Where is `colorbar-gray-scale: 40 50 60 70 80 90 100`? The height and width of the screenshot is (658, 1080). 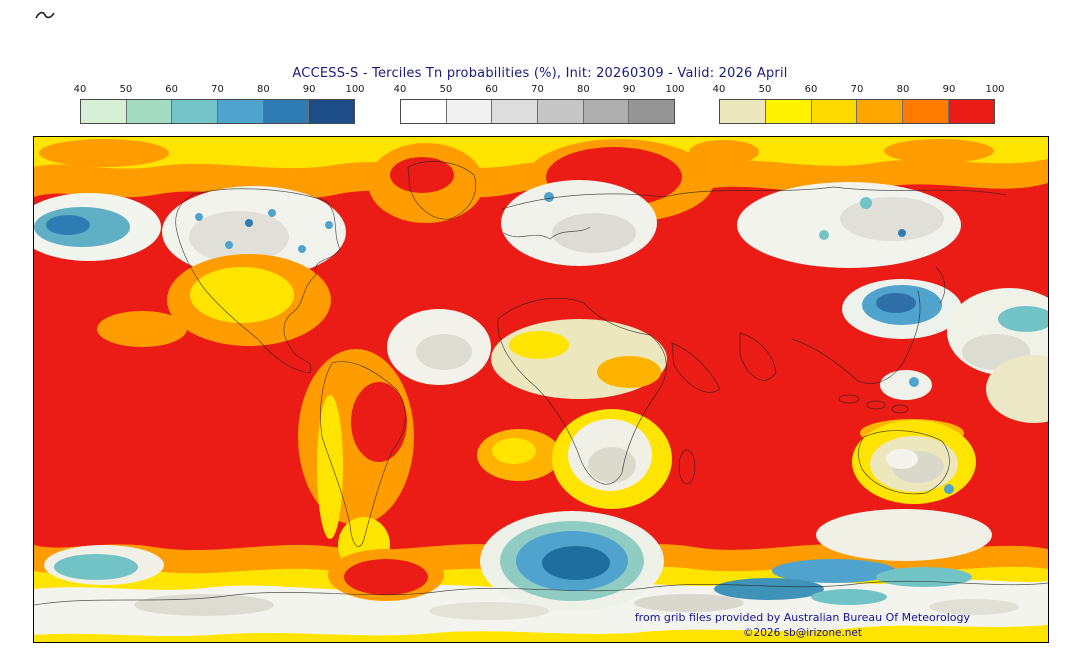 colorbar-gray-scale: 40 50 60 70 80 90 100 is located at coordinates (539, 104).